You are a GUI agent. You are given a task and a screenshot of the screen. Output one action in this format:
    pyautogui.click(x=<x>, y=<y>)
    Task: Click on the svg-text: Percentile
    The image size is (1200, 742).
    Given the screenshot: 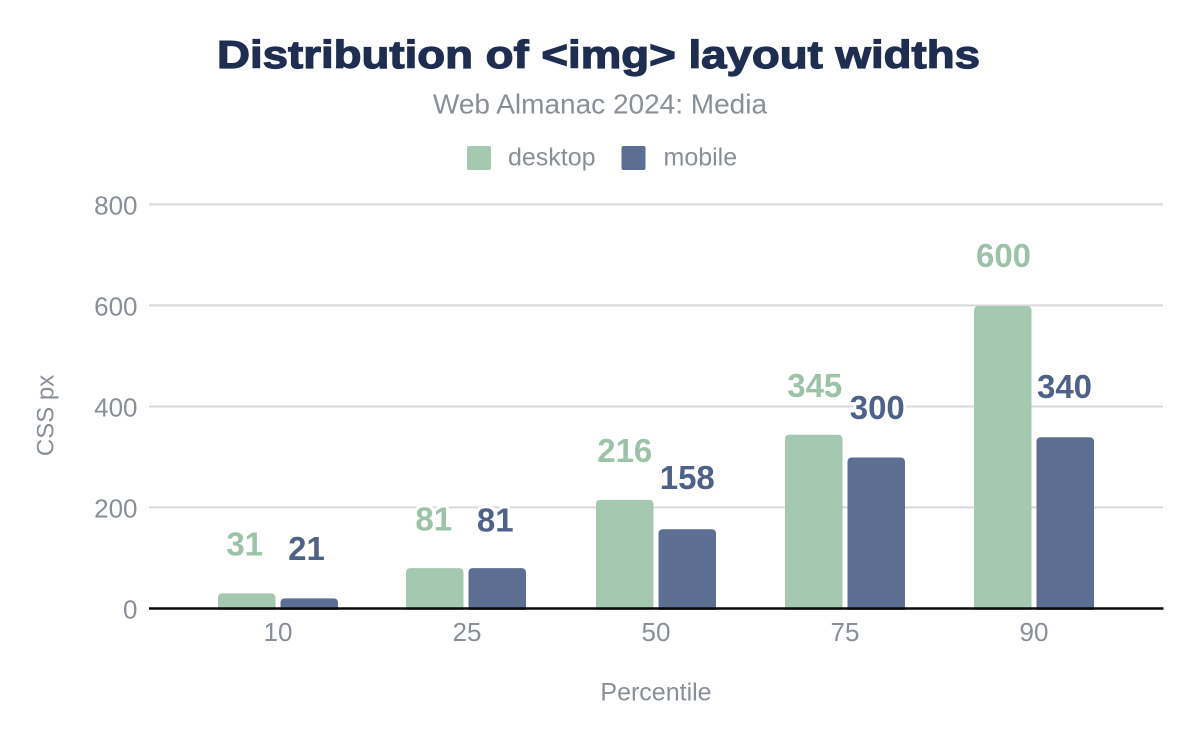 What is the action you would take?
    pyautogui.click(x=655, y=693)
    